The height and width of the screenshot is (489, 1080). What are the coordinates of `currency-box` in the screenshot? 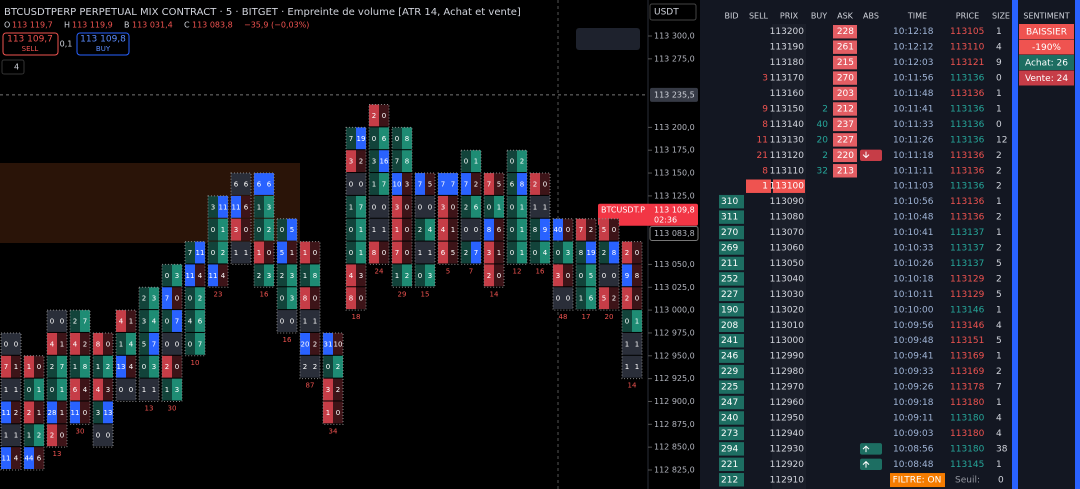 It's located at (673, 12).